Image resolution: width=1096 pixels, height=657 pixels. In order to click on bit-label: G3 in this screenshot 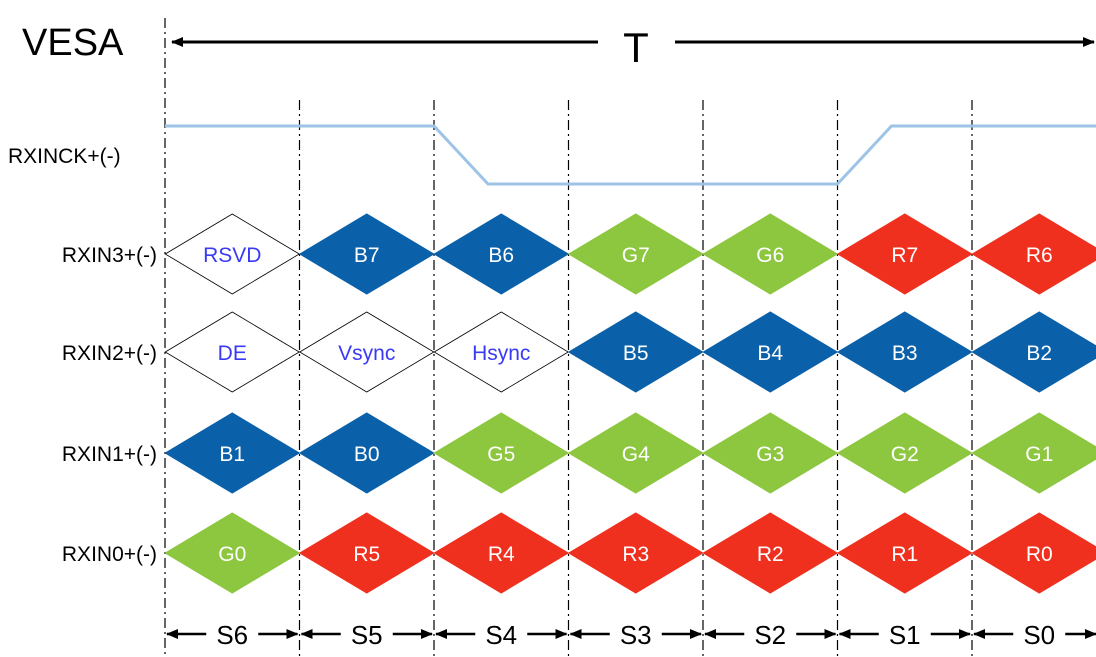, I will do `click(770, 454)`.